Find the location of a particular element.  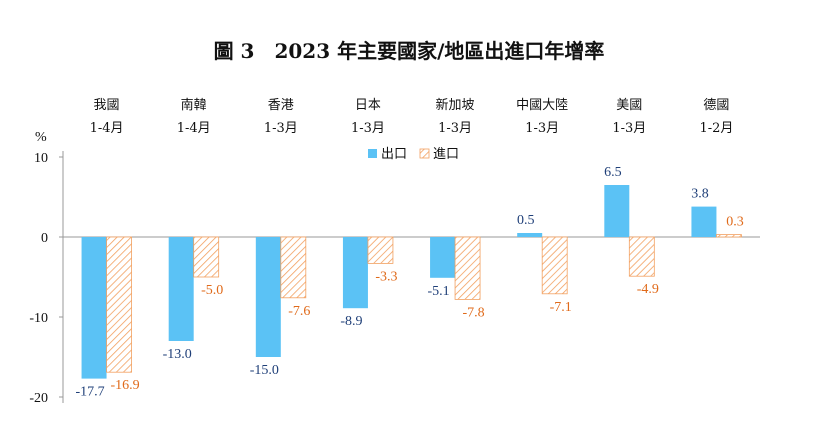

label-export: -15.0 is located at coordinates (264, 370).